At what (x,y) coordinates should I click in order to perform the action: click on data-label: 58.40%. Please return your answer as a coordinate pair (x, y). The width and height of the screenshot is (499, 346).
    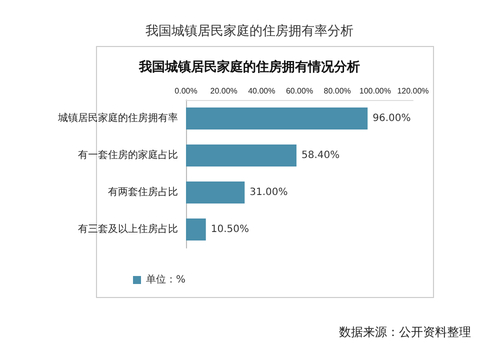
    Looking at the image, I should click on (320, 155).